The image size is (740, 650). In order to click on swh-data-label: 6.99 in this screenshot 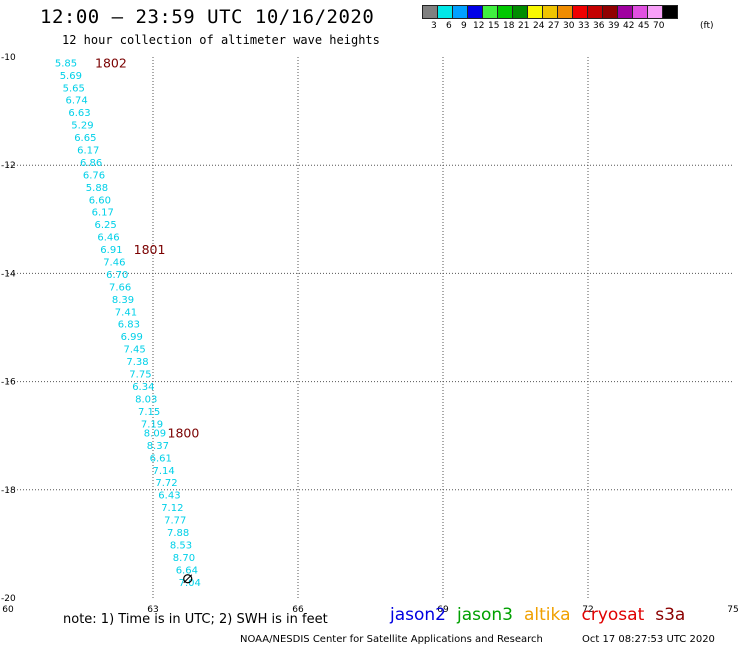, I will do `click(132, 337)`.